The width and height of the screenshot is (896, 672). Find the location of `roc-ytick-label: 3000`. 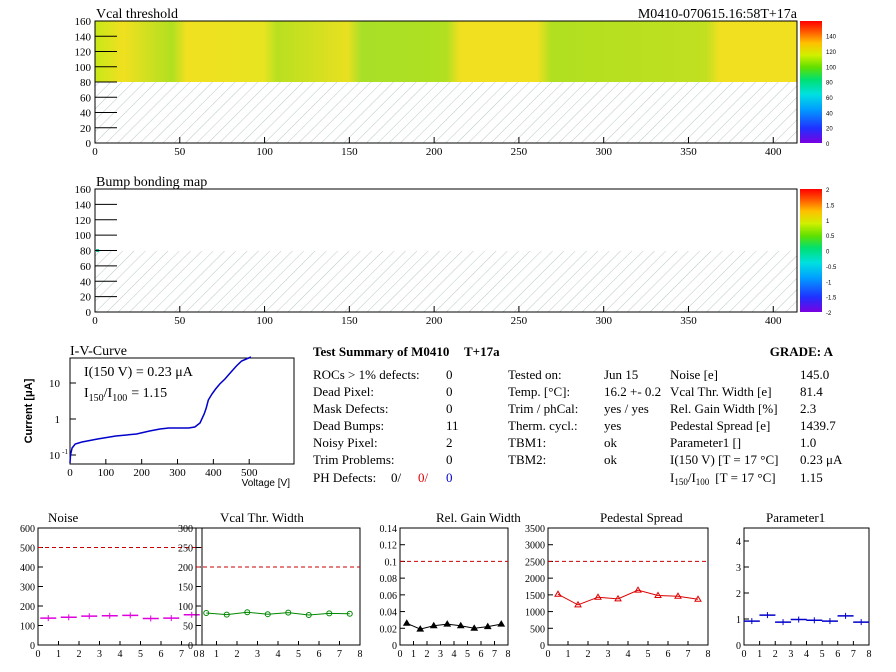

roc-ytick-label: 3000 is located at coordinates (535, 546).